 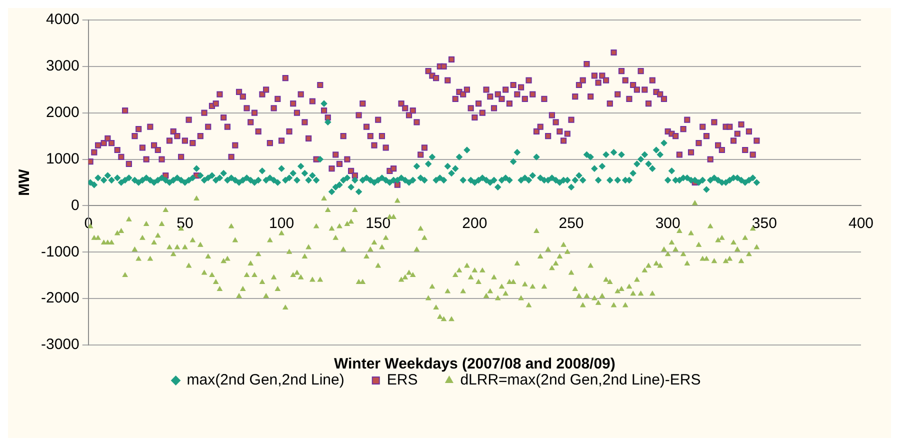 I want to click on legend-label: dLRR=max(2nd Gen,2nd Line)-ERS, so click(x=580, y=380).